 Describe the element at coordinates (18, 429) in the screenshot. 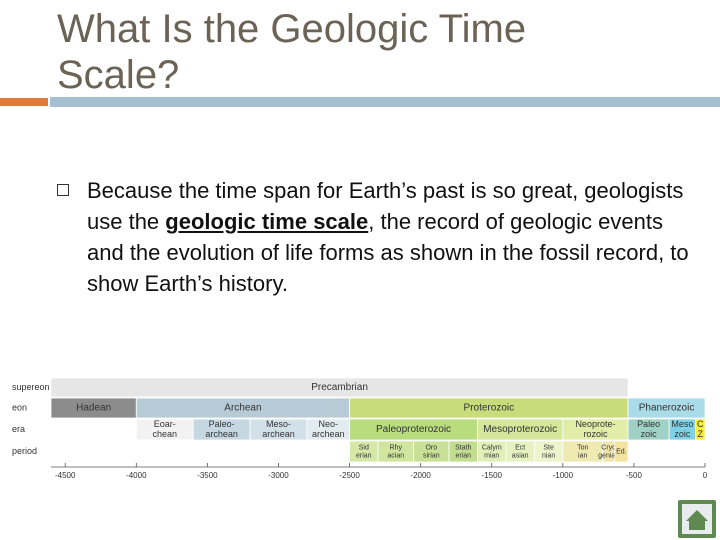

I see `row-label: era` at that location.